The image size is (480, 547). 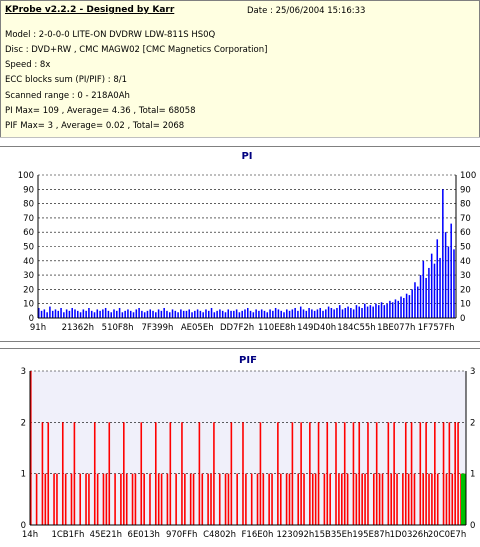 What do you see at coordinates (78, 328) in the screenshot?
I see `x-tick-label: 21362h` at bounding box center [78, 328].